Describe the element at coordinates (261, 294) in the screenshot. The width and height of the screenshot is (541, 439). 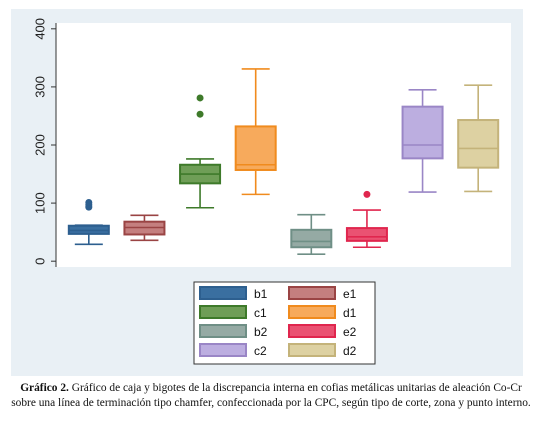
I see `legend-label-b1: b1` at that location.